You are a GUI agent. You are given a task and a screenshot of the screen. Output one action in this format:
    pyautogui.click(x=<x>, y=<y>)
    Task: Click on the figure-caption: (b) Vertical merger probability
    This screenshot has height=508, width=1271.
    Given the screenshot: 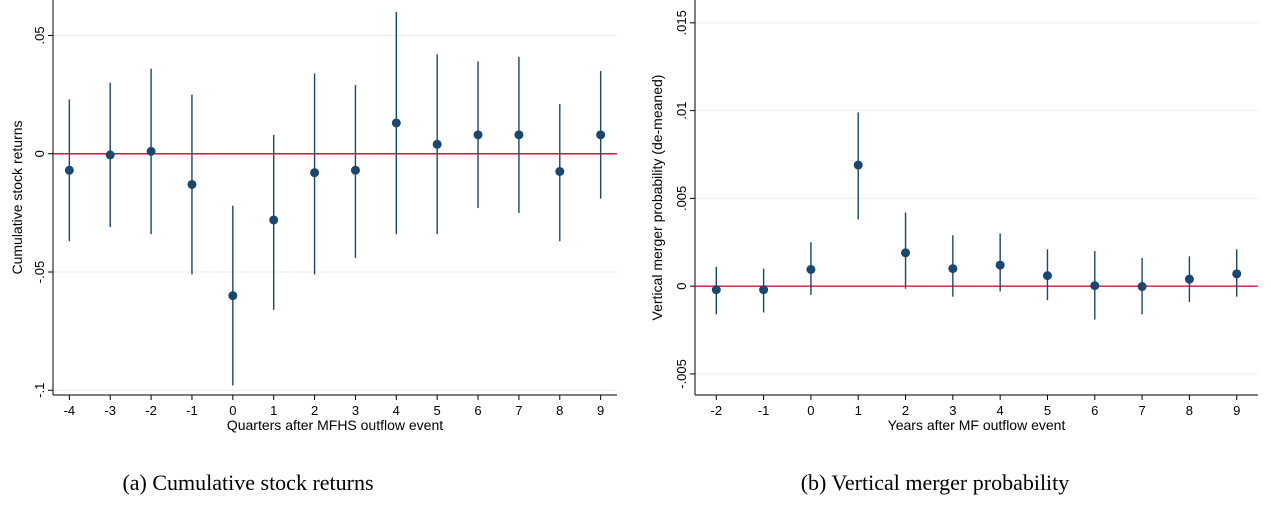 What is the action you would take?
    pyautogui.click(x=935, y=482)
    